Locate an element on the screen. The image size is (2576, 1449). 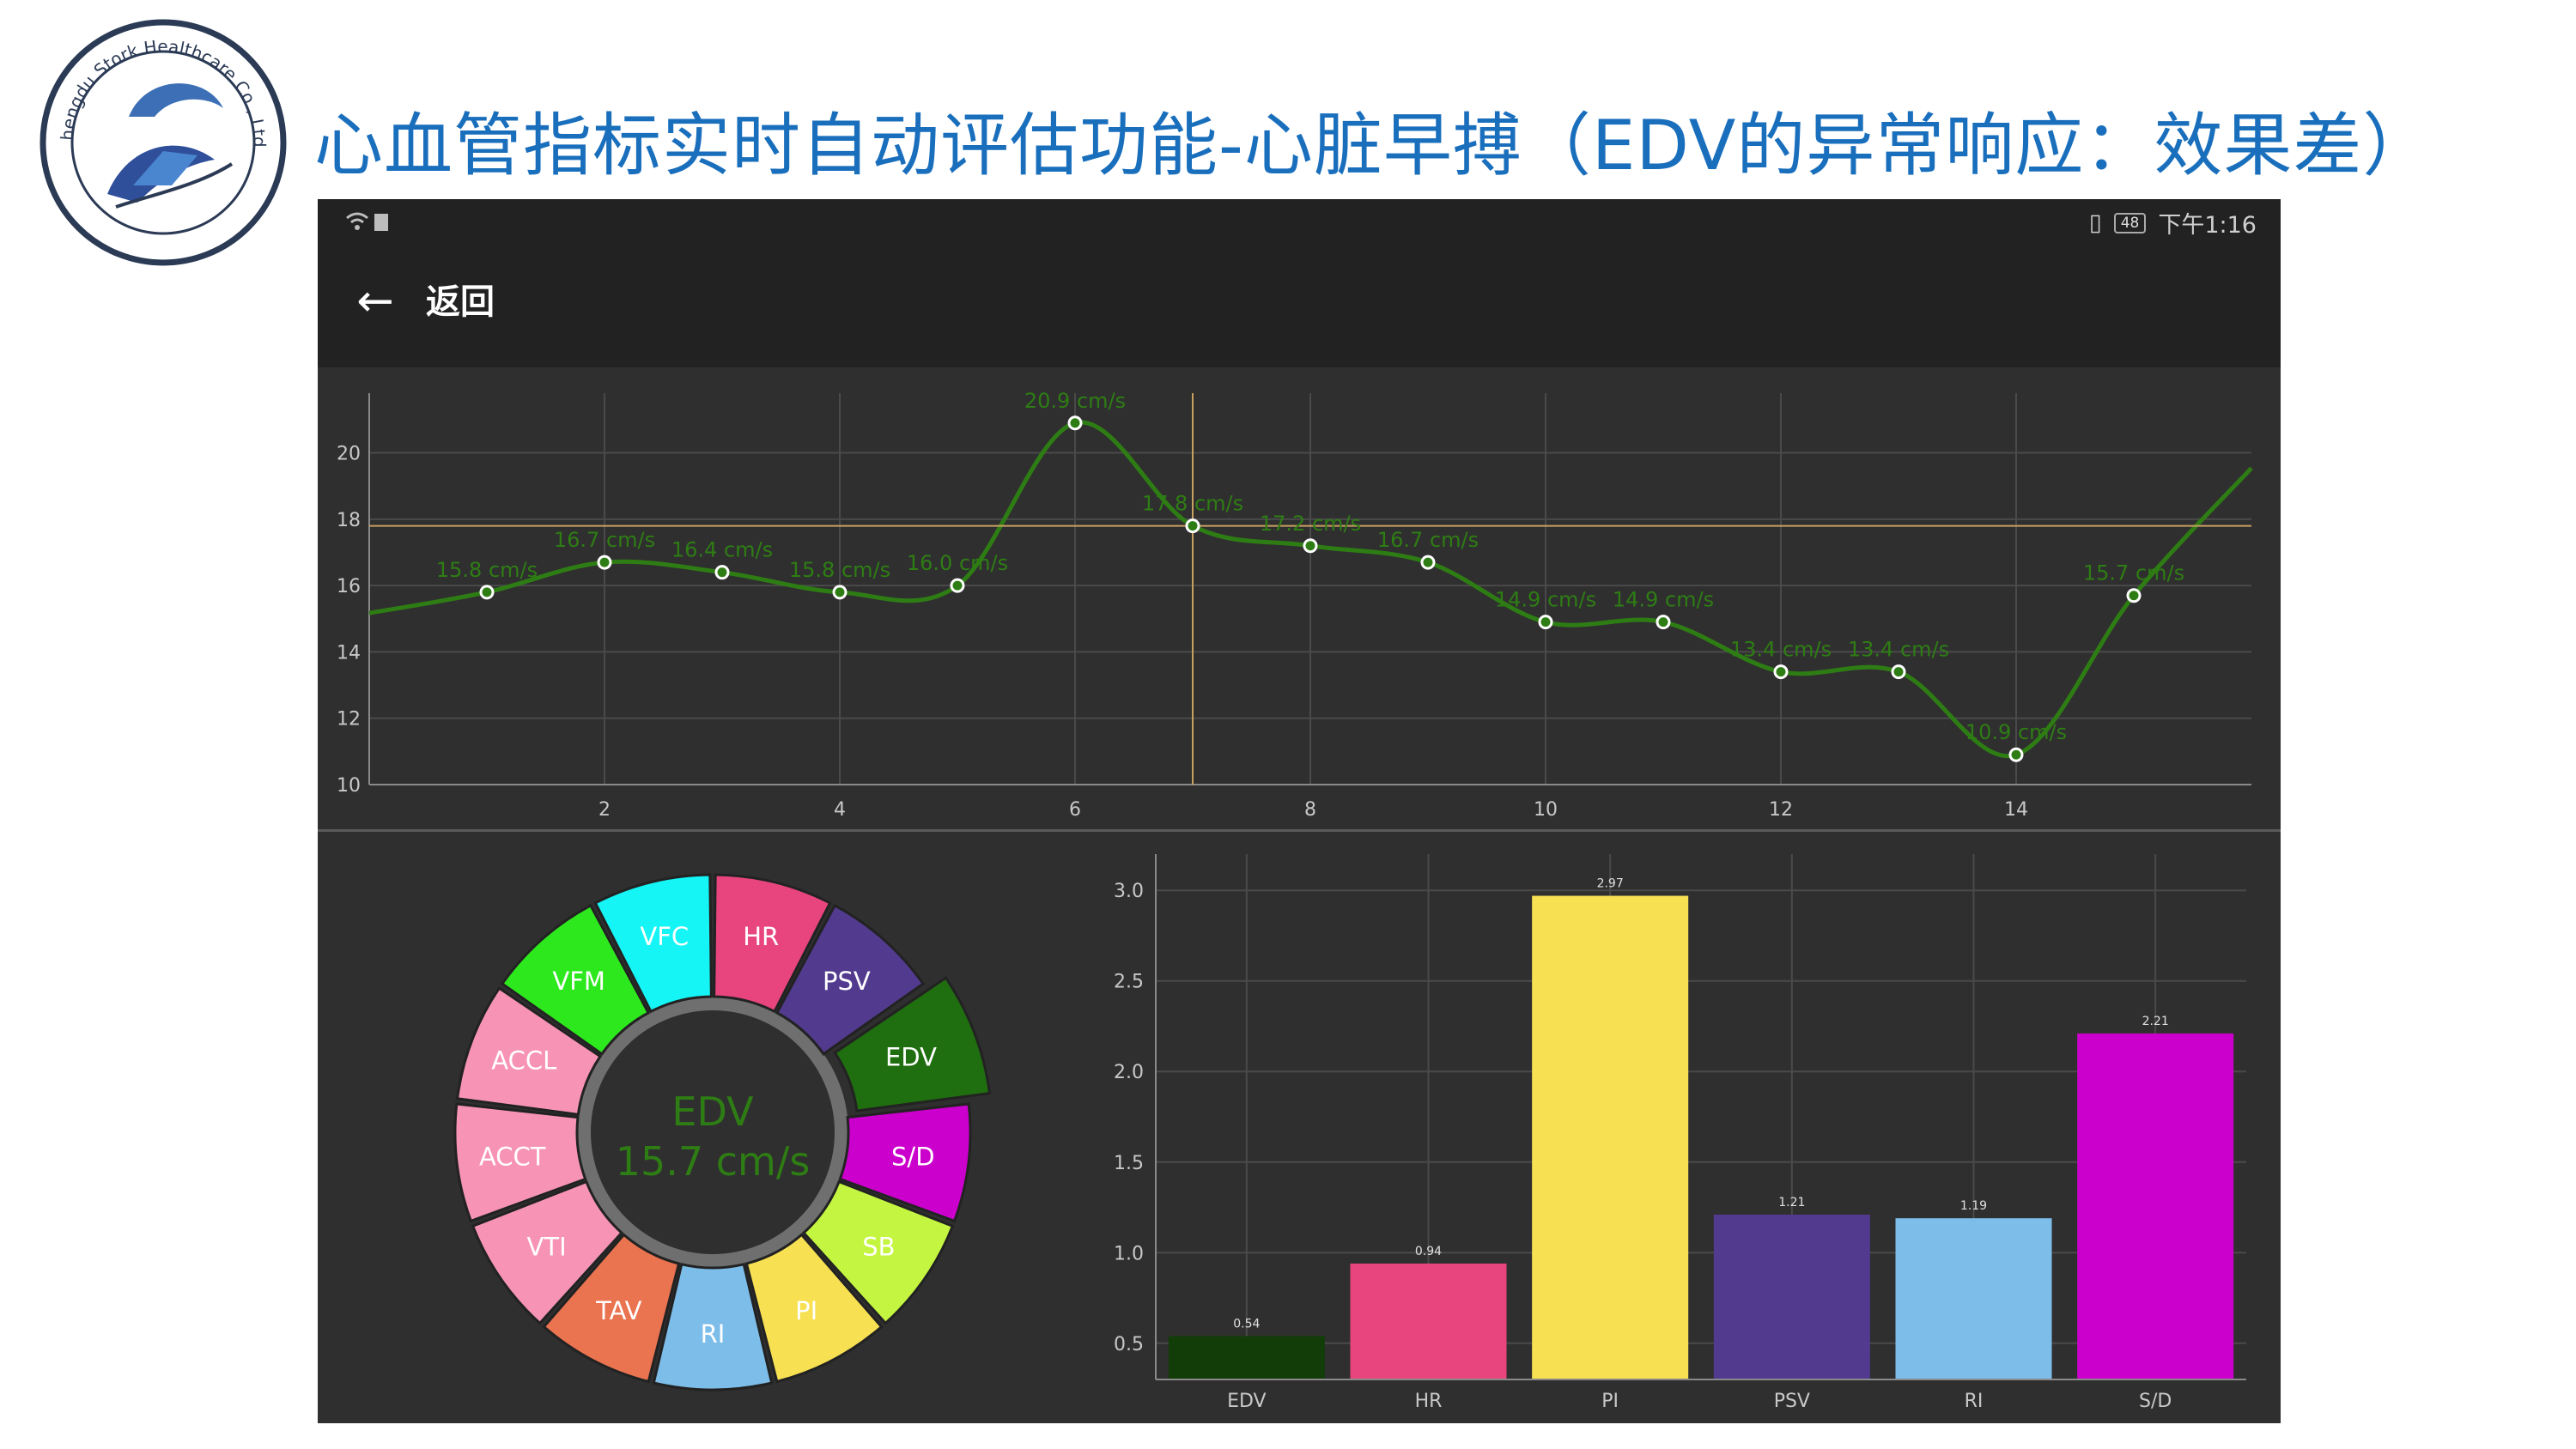
bar-category-label: PSV is located at coordinates (1792, 1401).